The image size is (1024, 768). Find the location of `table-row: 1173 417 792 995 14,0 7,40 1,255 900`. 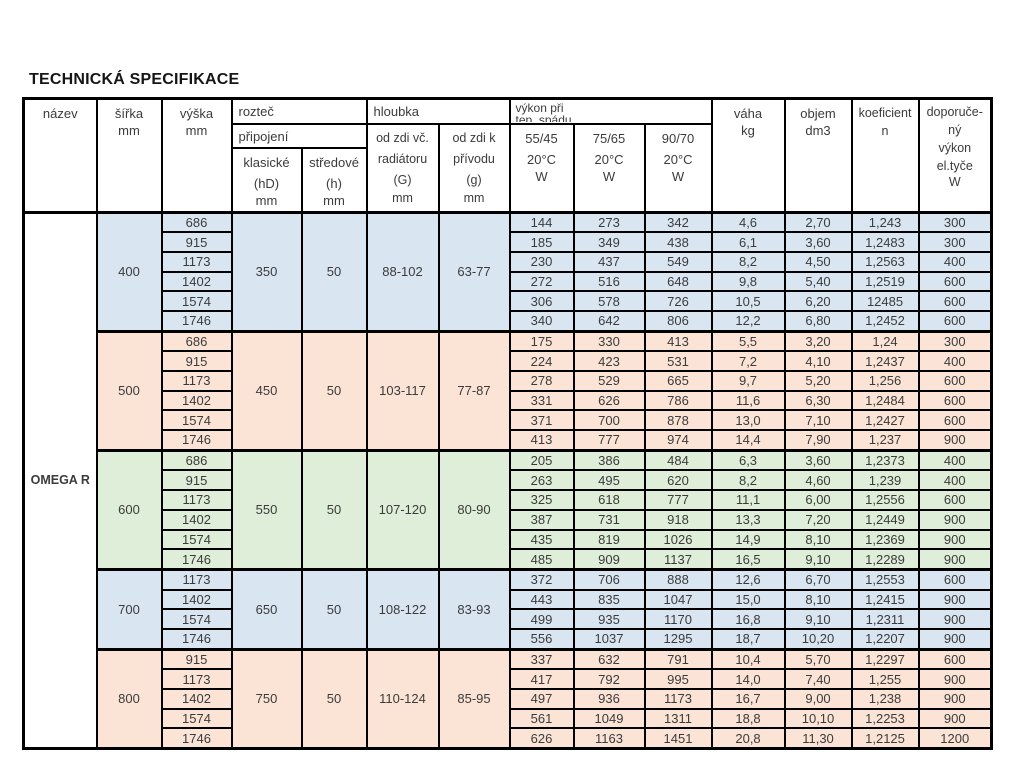

table-row: 1173 417 792 995 14,0 7,40 1,255 900 is located at coordinates (508, 679).